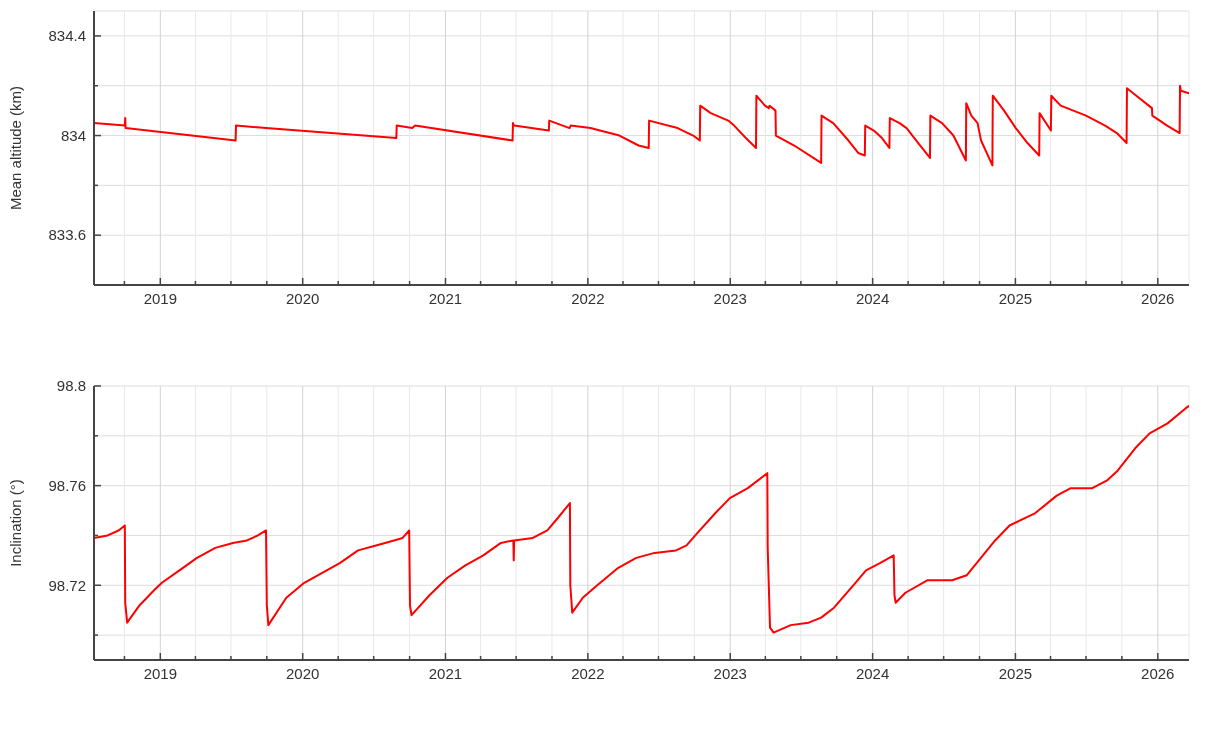 This screenshot has height=729, width=1208. What do you see at coordinates (16, 523) in the screenshot?
I see `y-axis-title: Inclination (°)` at bounding box center [16, 523].